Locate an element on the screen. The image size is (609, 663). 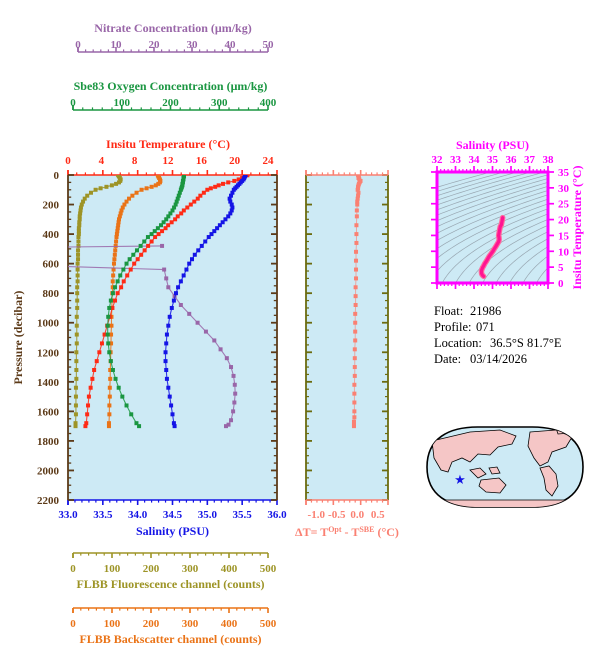
top-axis-oxygen-tick: 400 is located at coordinates (268, 103).